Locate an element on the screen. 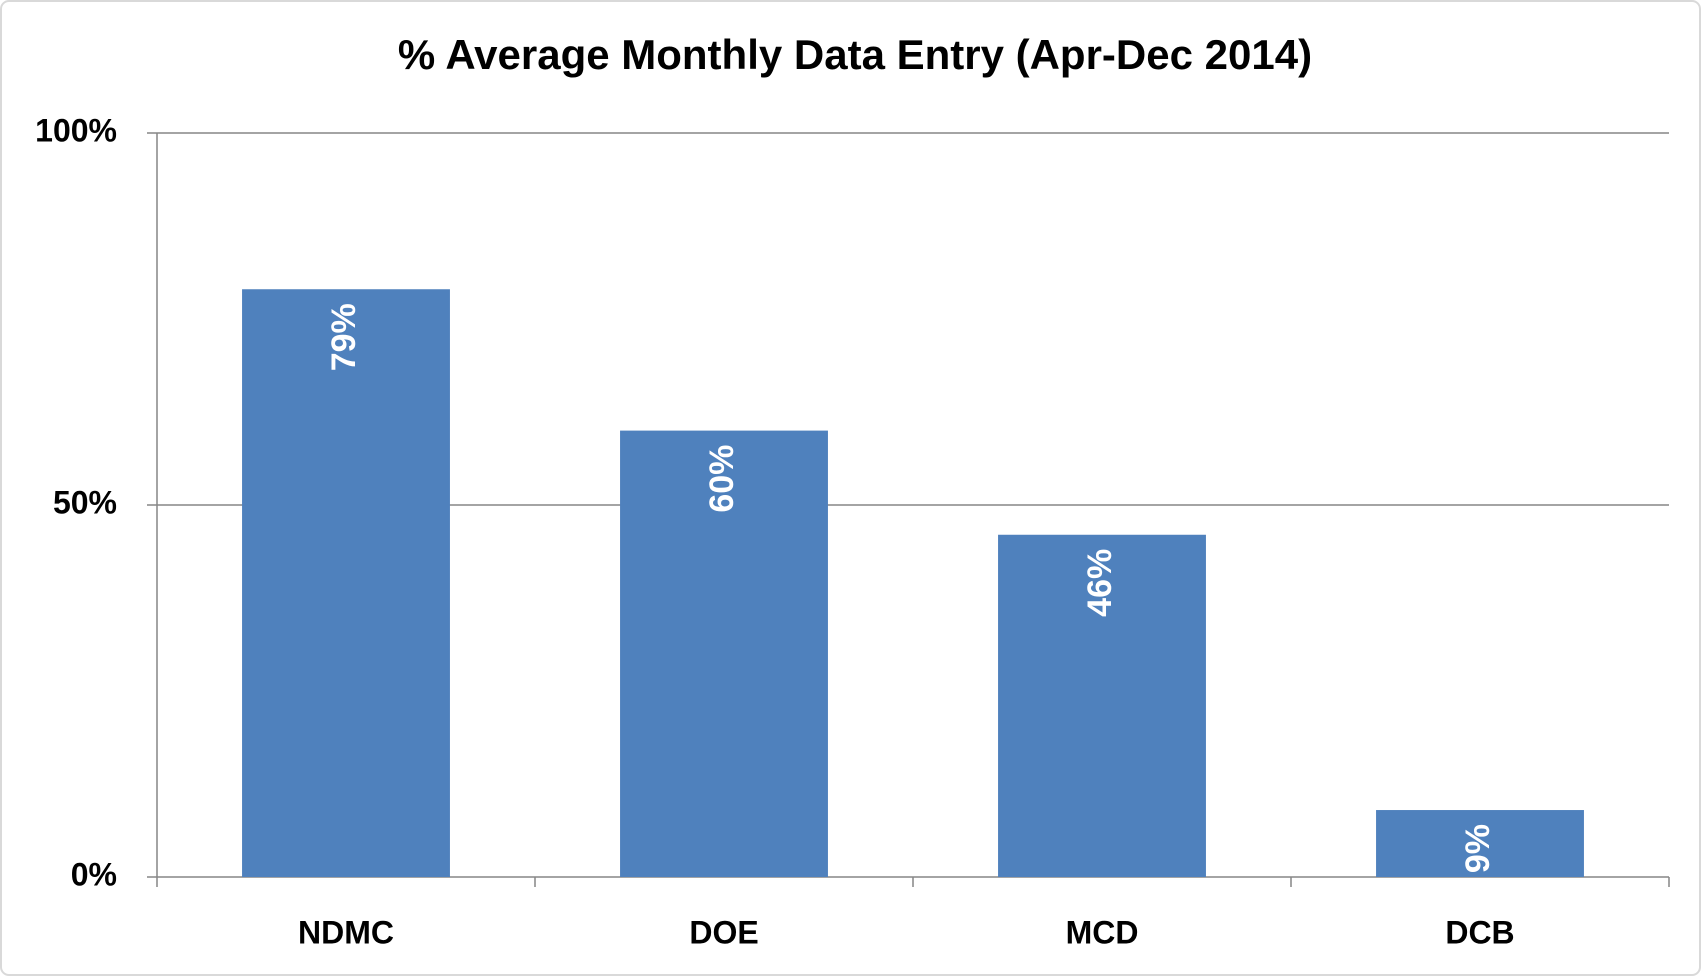 This screenshot has height=976, width=1701. data-label: 60% is located at coordinates (722, 479).